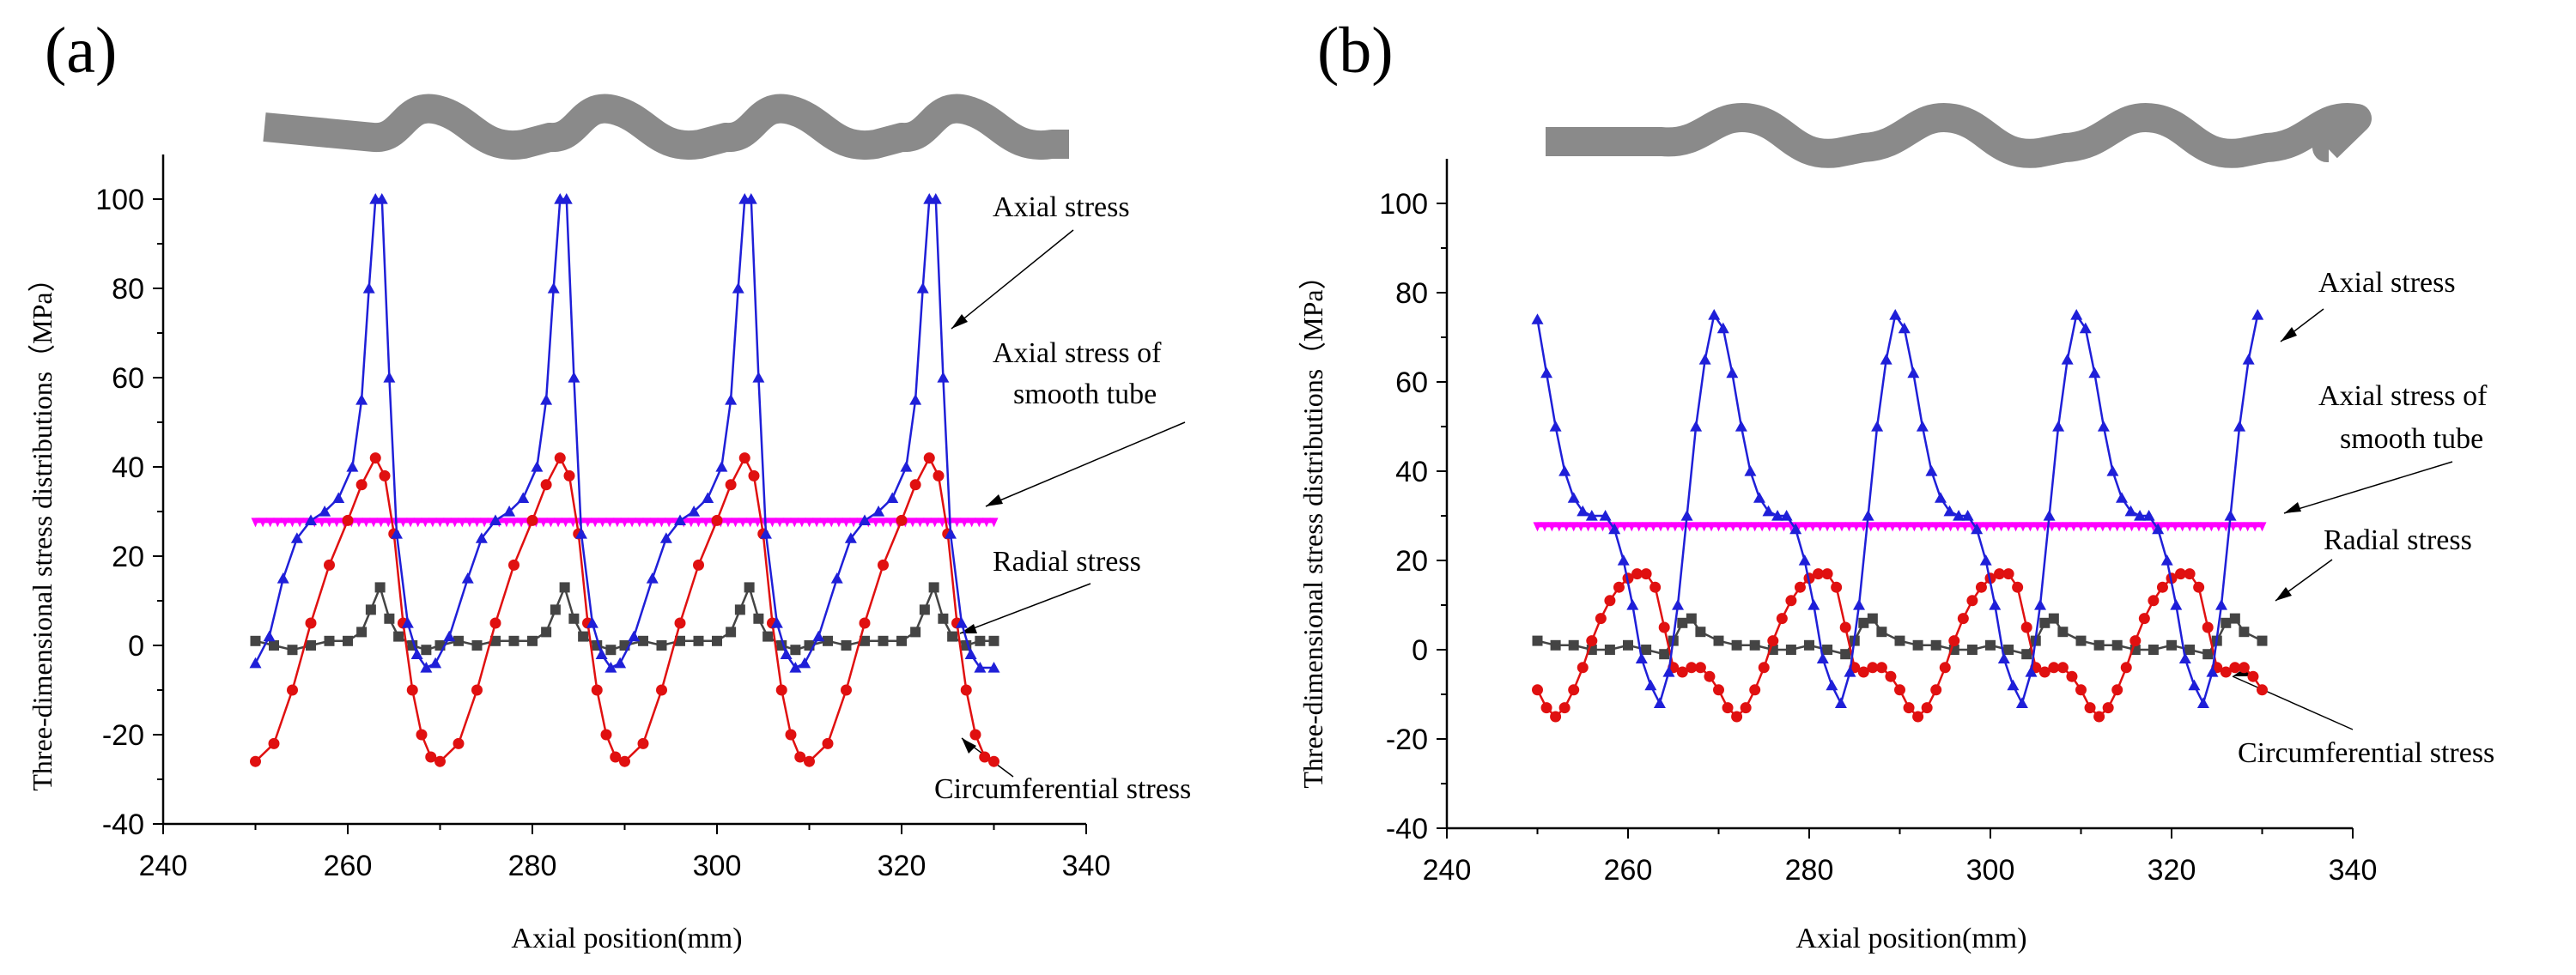 The width and height of the screenshot is (2576, 975). Describe the element at coordinates (2366, 753) in the screenshot. I see `annotation-circumferential-stress: Circumferential stress` at that location.